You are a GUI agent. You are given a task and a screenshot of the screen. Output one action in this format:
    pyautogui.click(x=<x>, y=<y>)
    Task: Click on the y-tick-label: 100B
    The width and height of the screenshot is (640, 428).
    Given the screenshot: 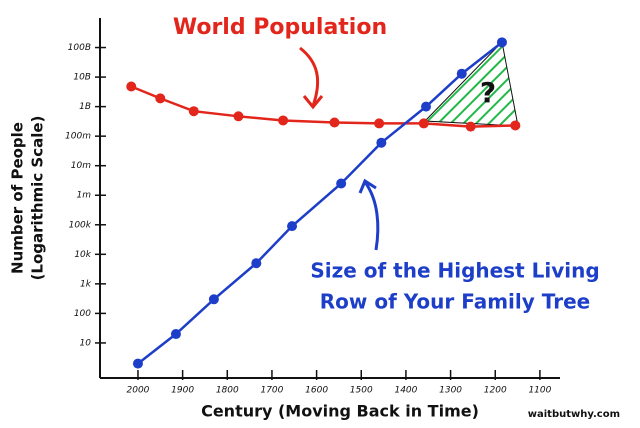 What is the action you would take?
    pyautogui.click(x=79, y=48)
    